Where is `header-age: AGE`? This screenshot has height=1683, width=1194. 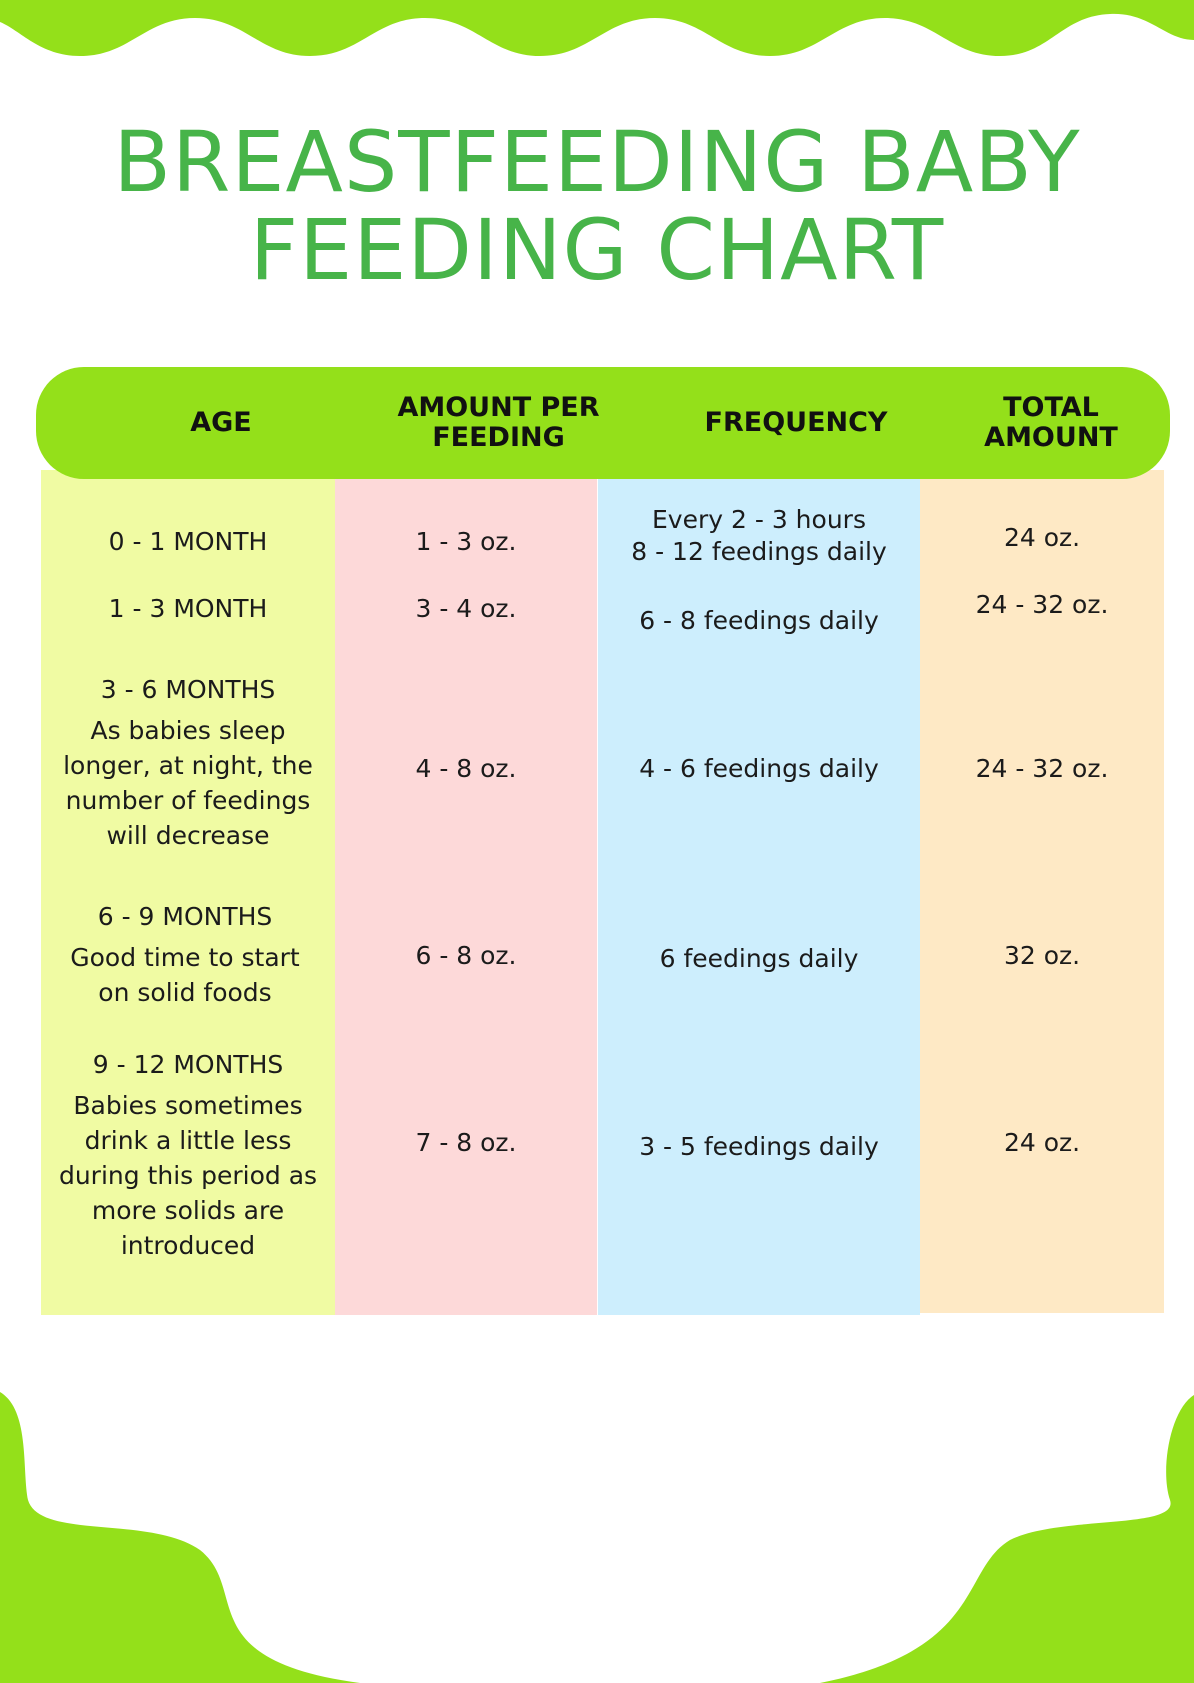 header-age: AGE is located at coordinates (221, 423).